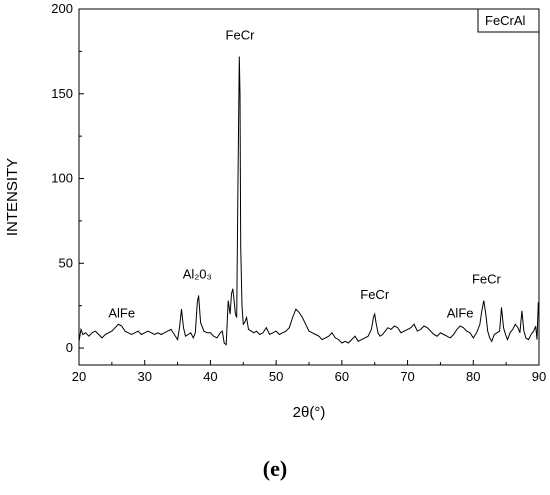  Describe the element at coordinates (12, 197) in the screenshot. I see `y-axis-title: INTENSITY` at that location.